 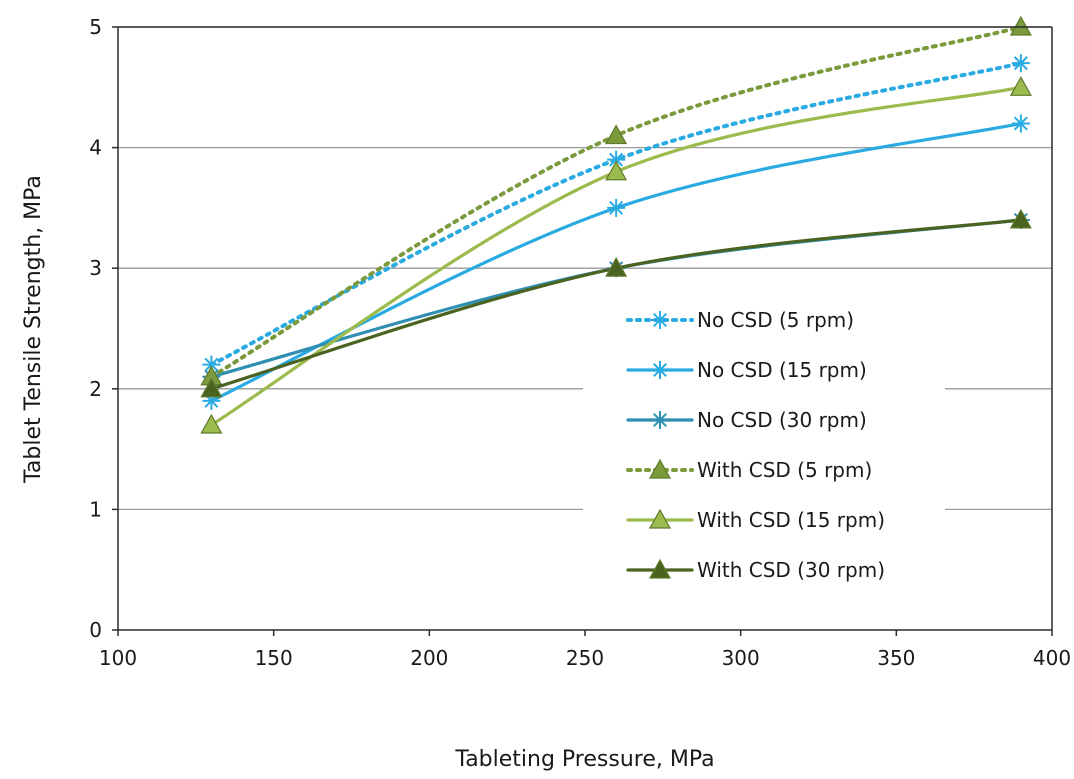 I want to click on x-tick-label: 350, so click(x=896, y=658).